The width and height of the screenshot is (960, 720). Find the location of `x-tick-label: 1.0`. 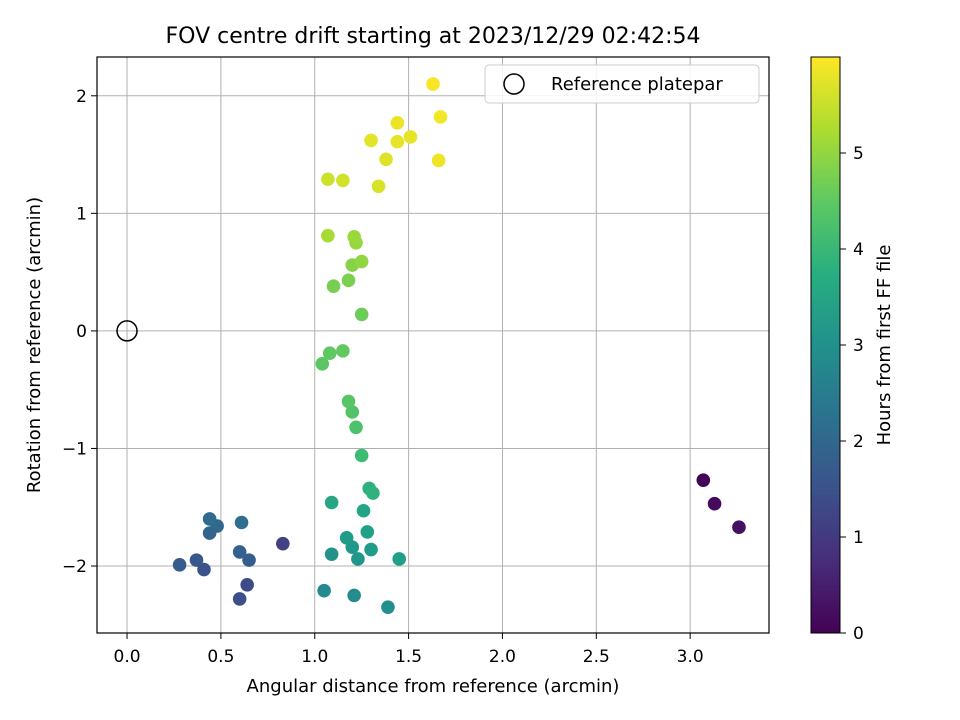

x-tick-label: 1.0 is located at coordinates (314, 657).